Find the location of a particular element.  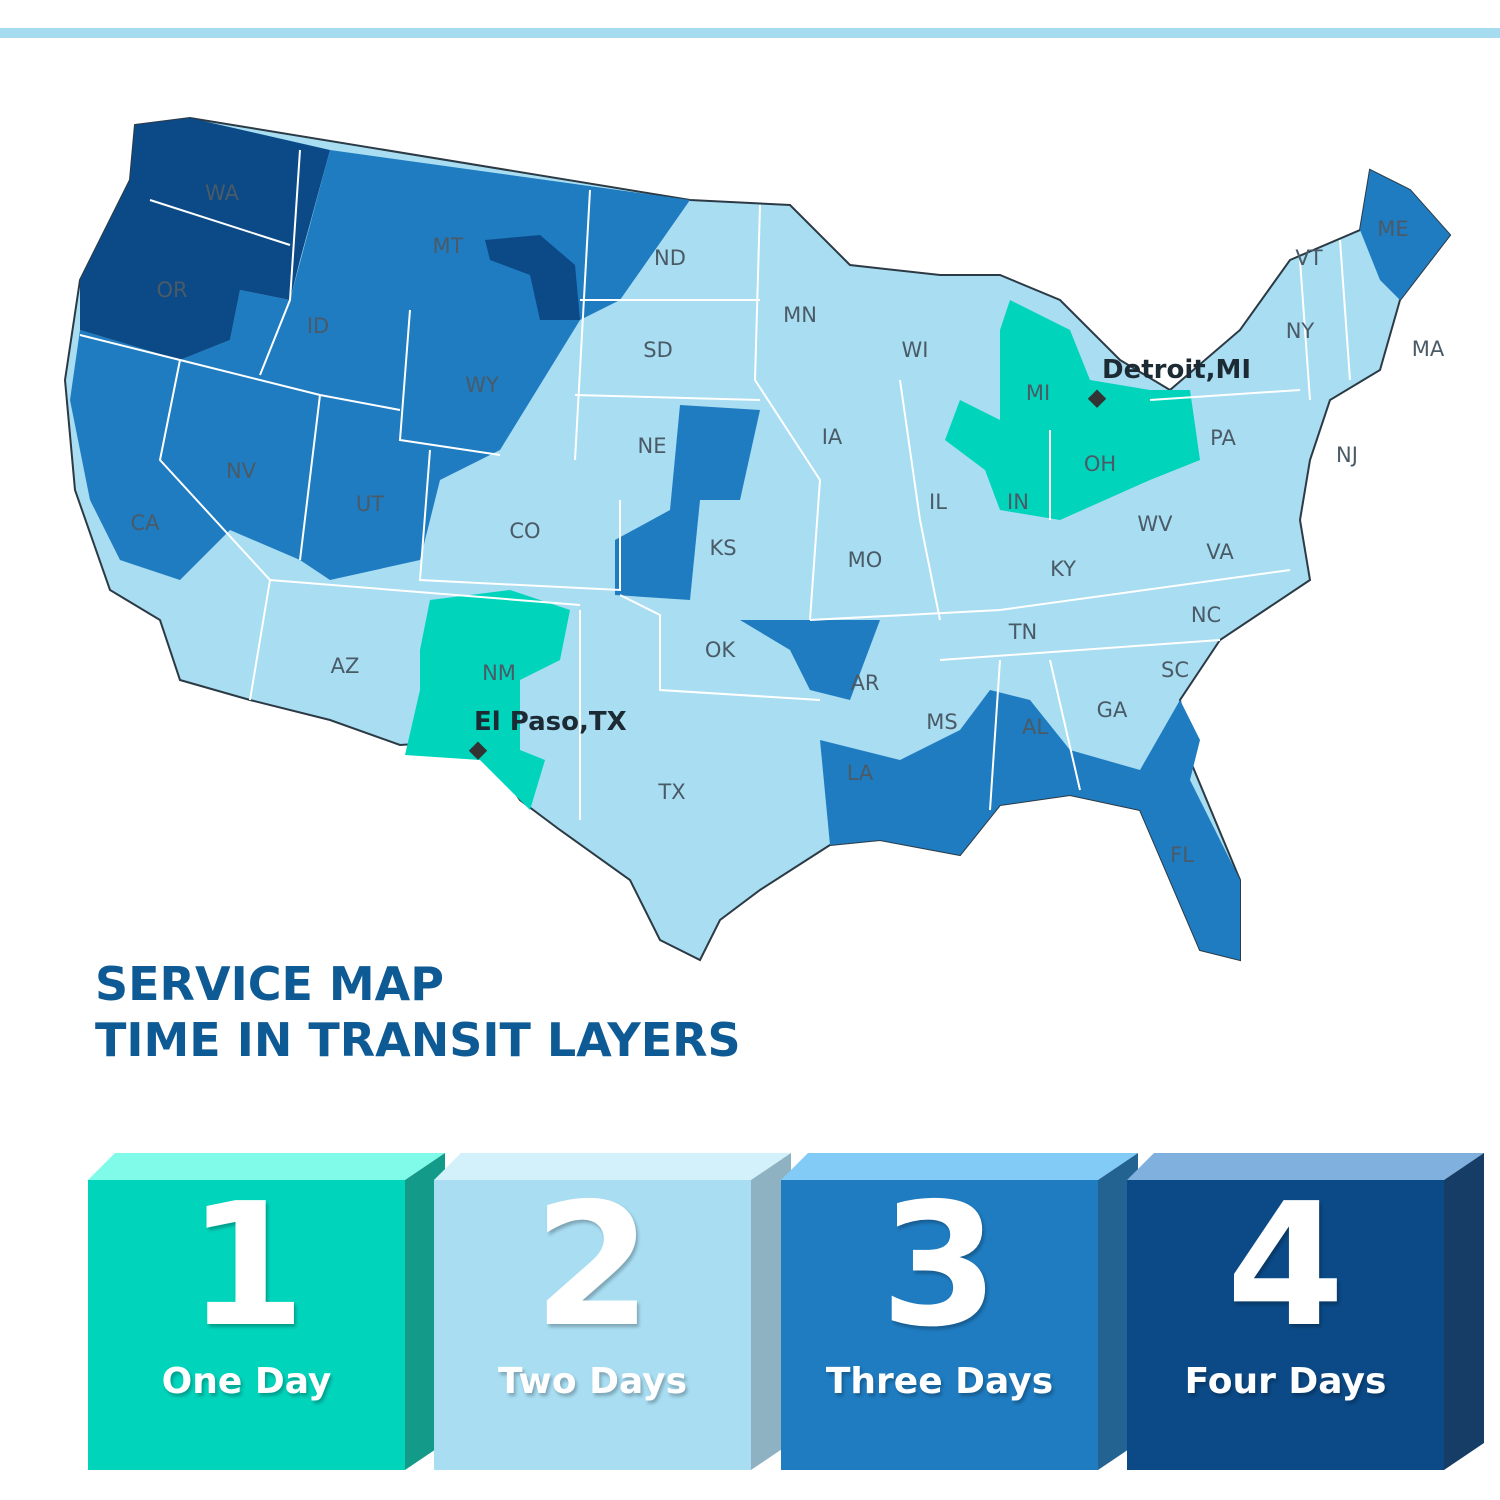

legend-label: One Day is located at coordinates (246, 1381).